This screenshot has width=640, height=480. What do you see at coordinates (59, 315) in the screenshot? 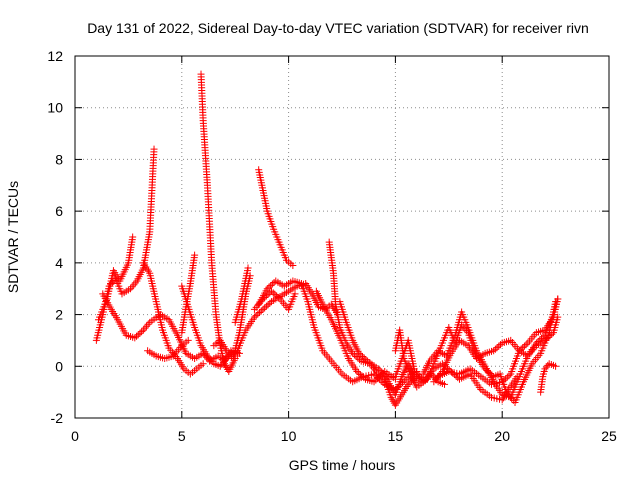
I see `y-tick-label: 2` at bounding box center [59, 315].